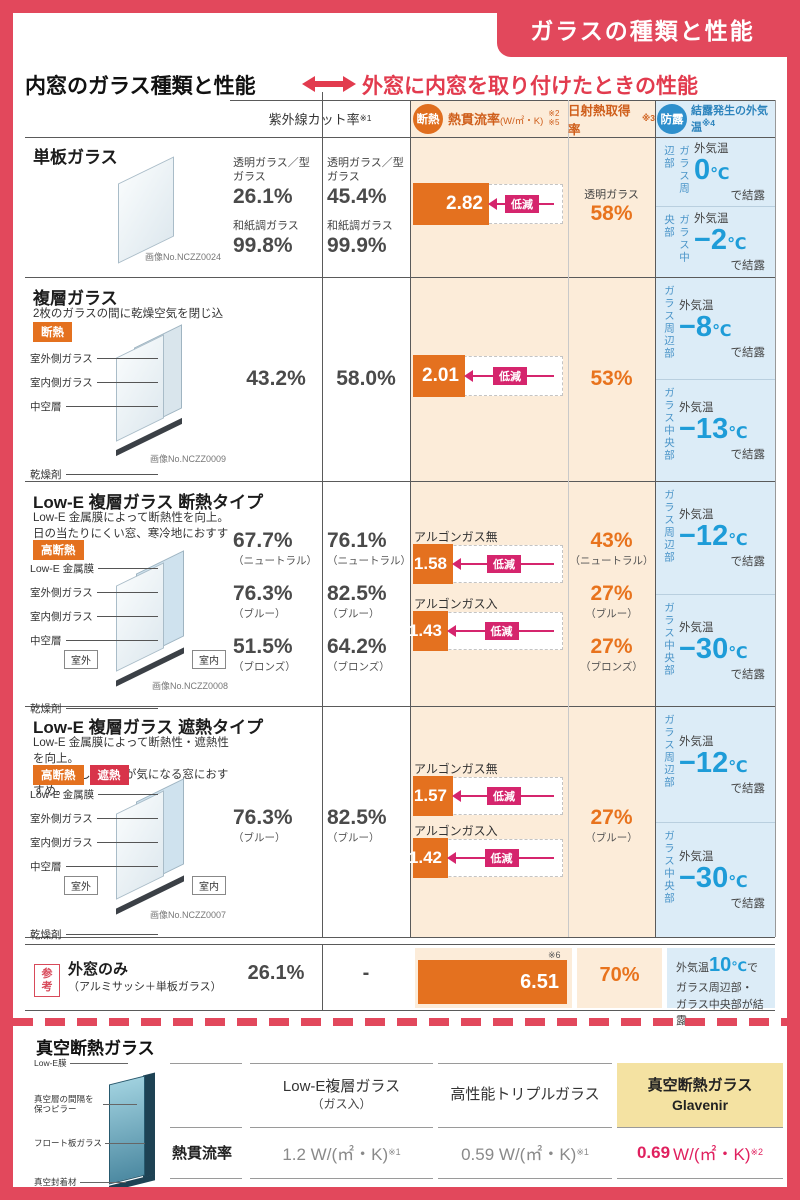 Image resolution: width=800 pixels, height=1200 pixels. I want to click on vt-col2-value: 0.59 W/(㎡・K) ※1, so click(525, 1154).